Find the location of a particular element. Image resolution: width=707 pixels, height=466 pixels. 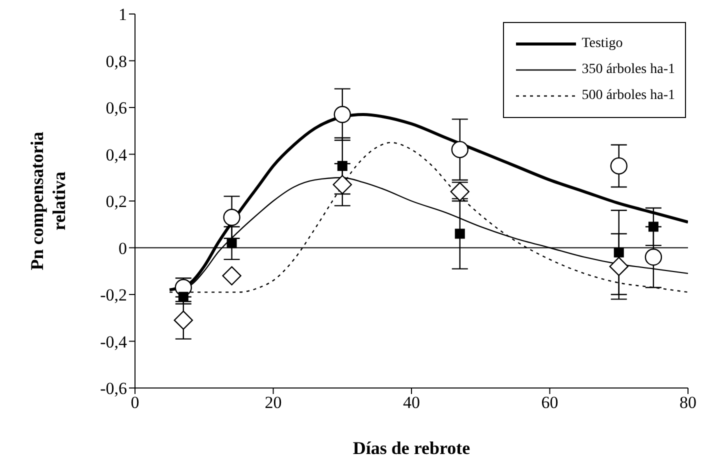

x-tick-label: 0 is located at coordinates (135, 402).